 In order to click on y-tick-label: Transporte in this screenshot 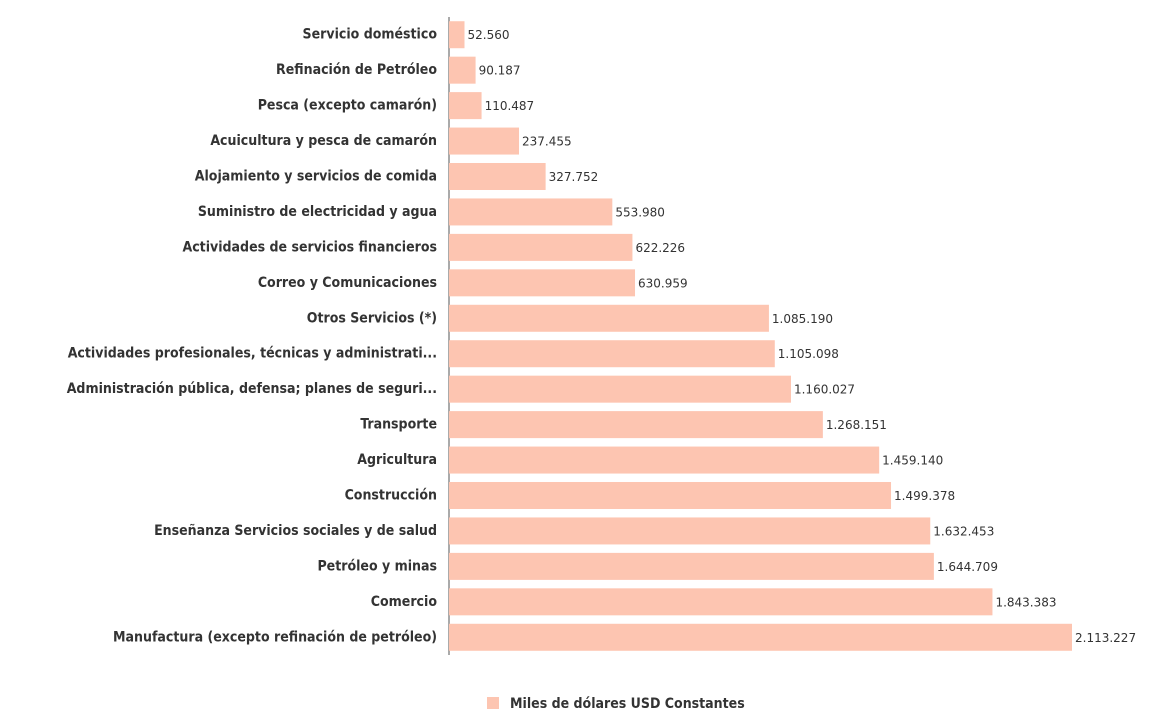, I will do `click(398, 425)`.